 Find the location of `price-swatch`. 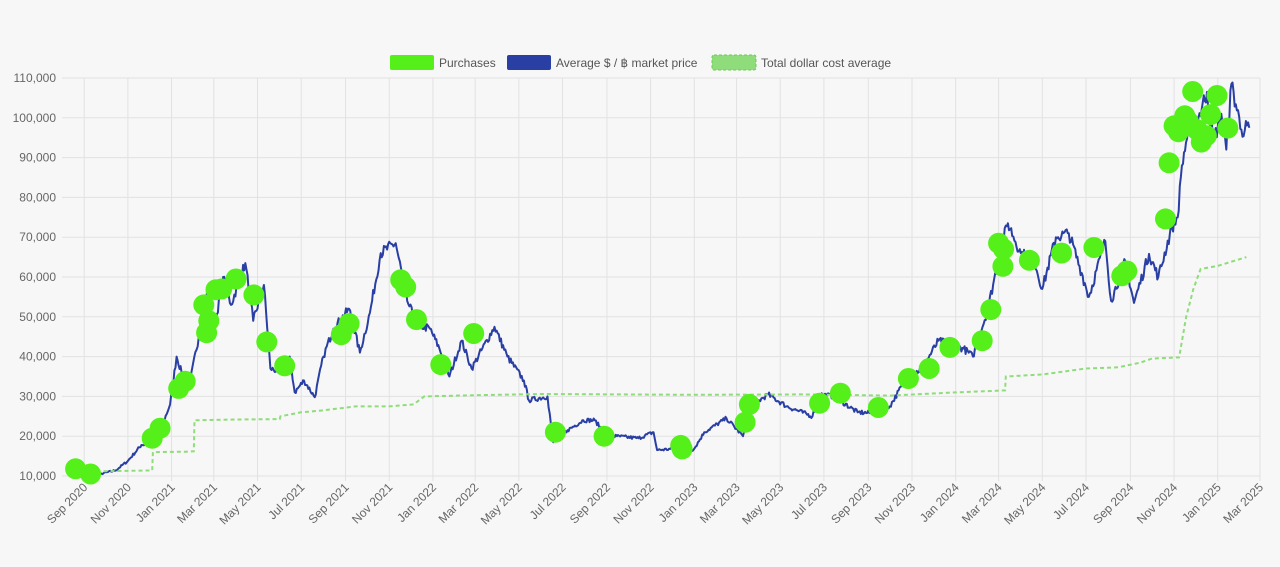

price-swatch is located at coordinates (529, 62).